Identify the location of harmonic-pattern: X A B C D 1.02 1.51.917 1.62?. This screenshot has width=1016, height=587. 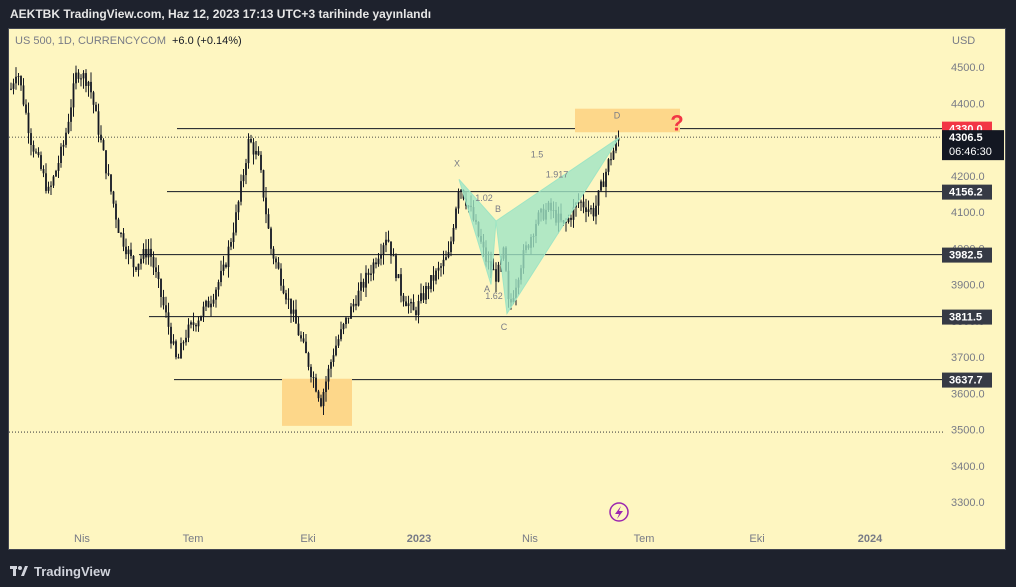
(569, 221).